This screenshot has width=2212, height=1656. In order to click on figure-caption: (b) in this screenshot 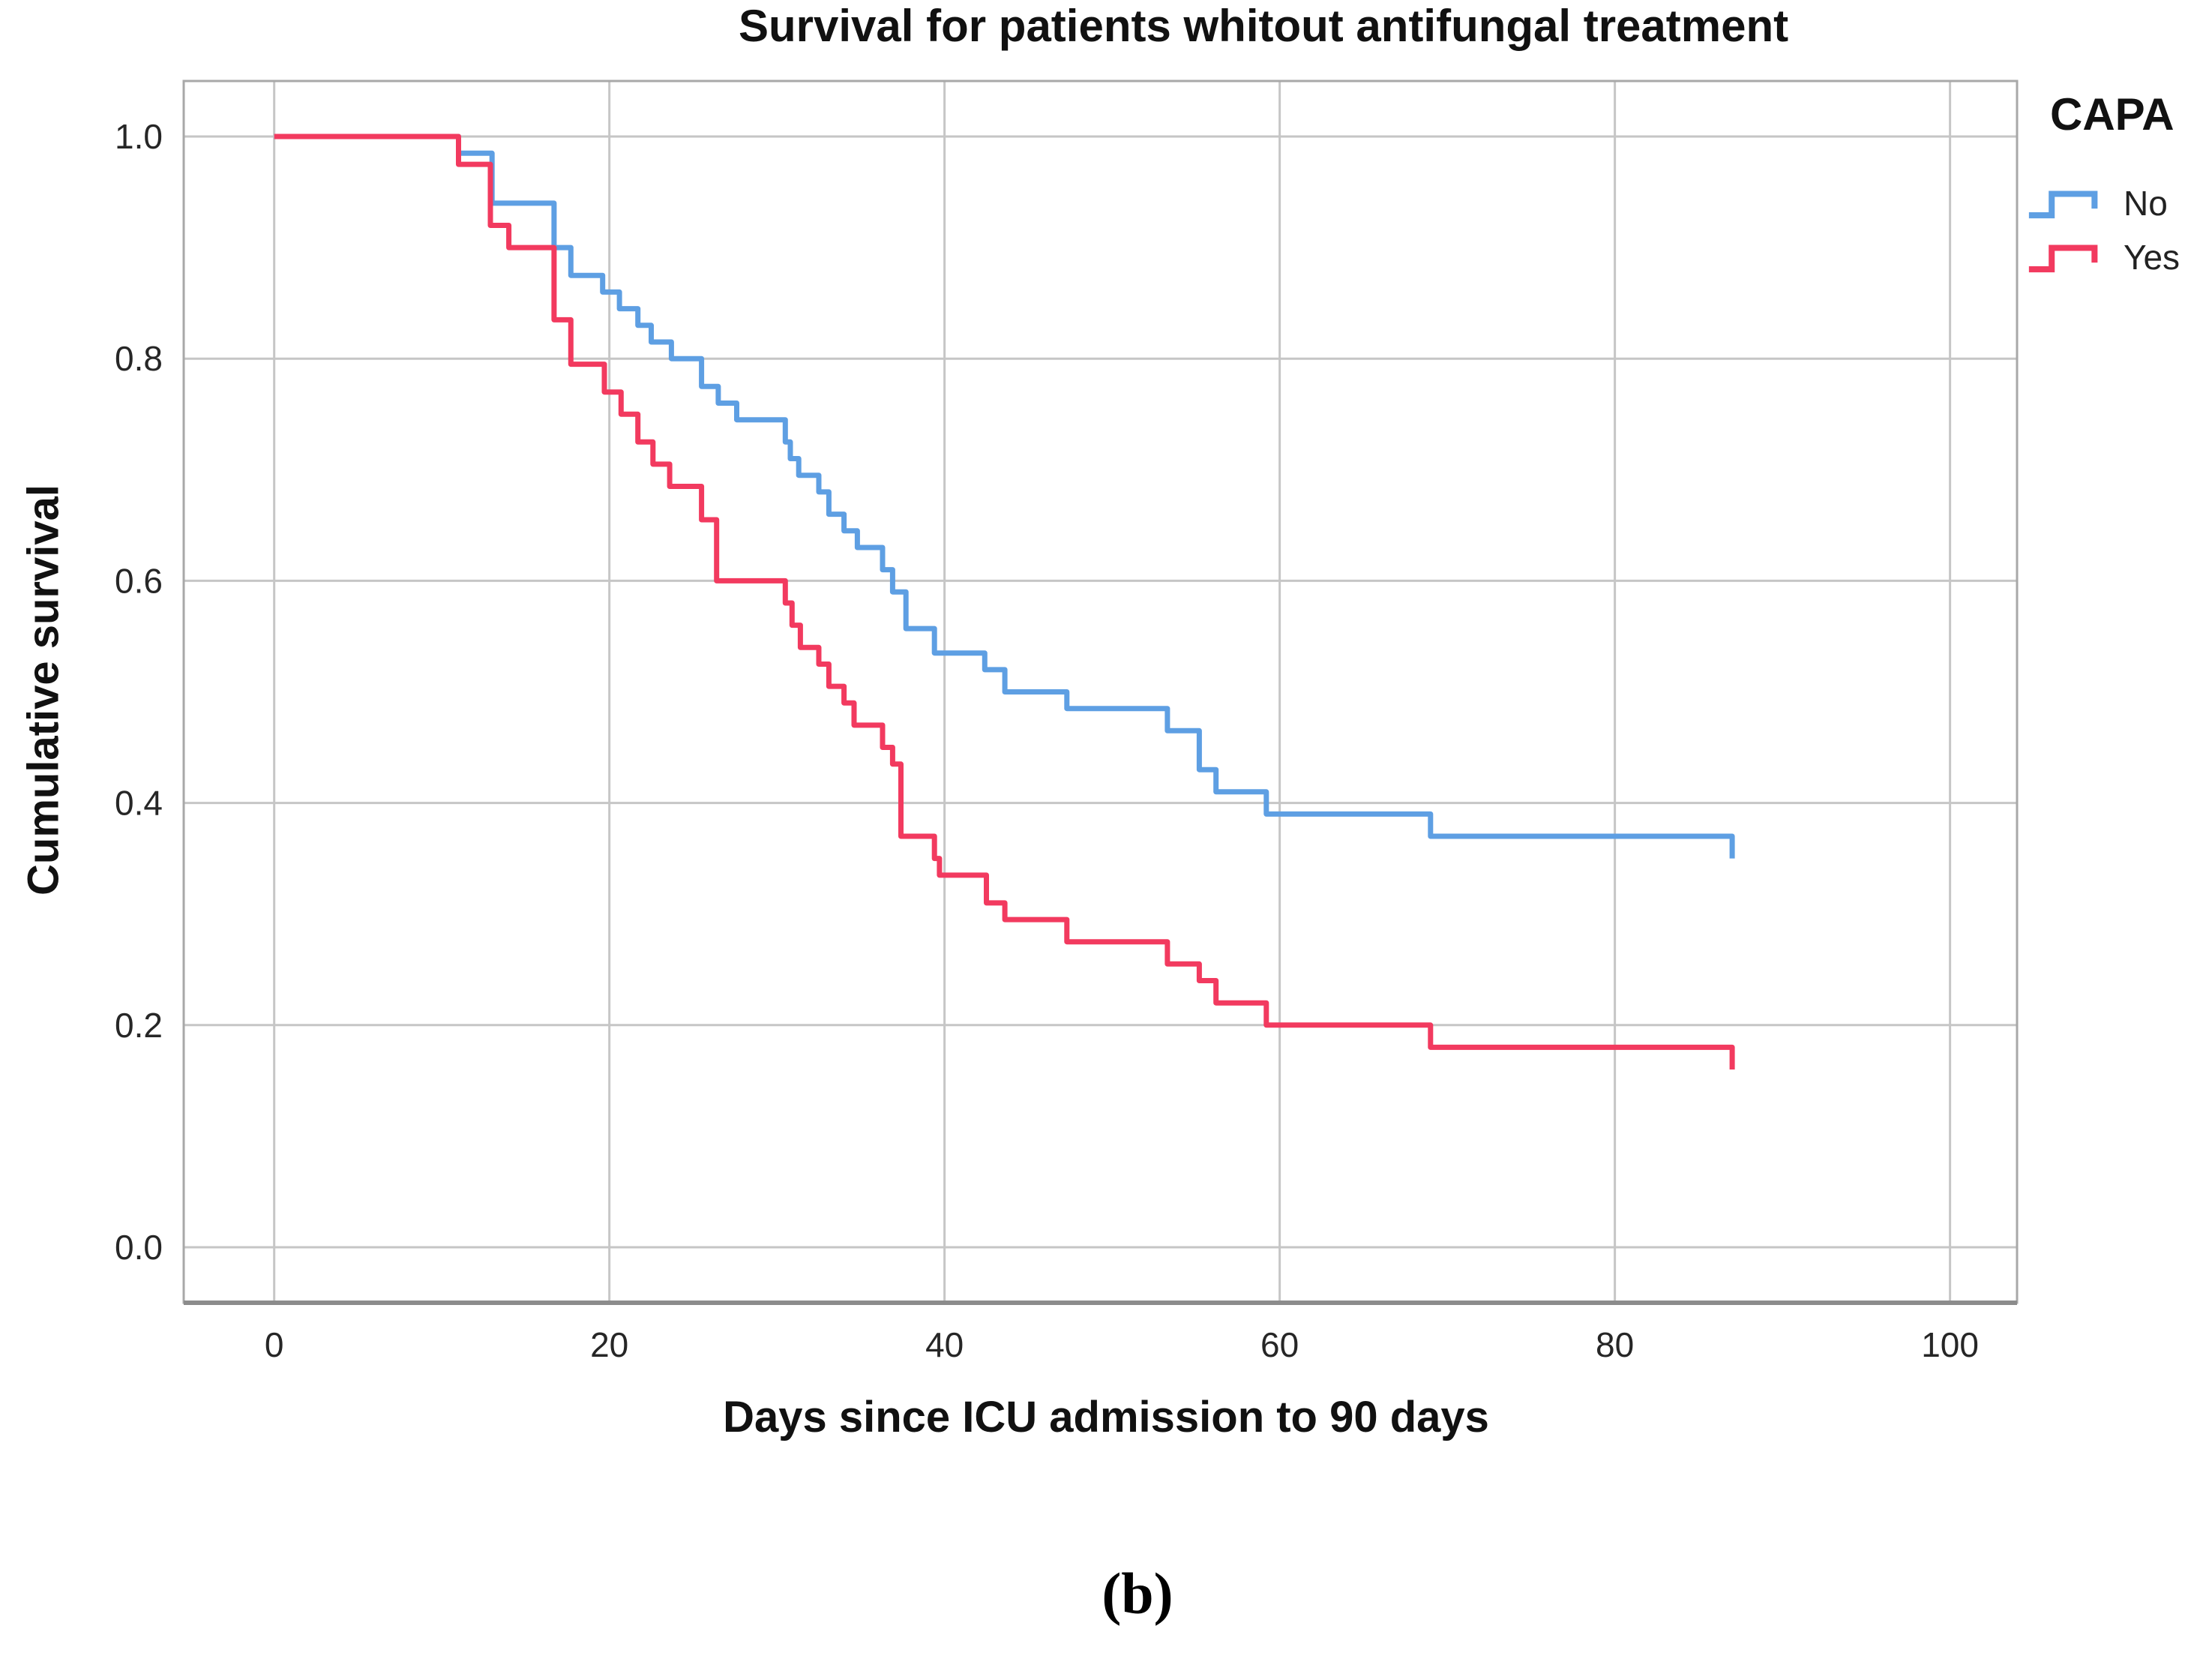, I will do `click(1137, 1593)`.